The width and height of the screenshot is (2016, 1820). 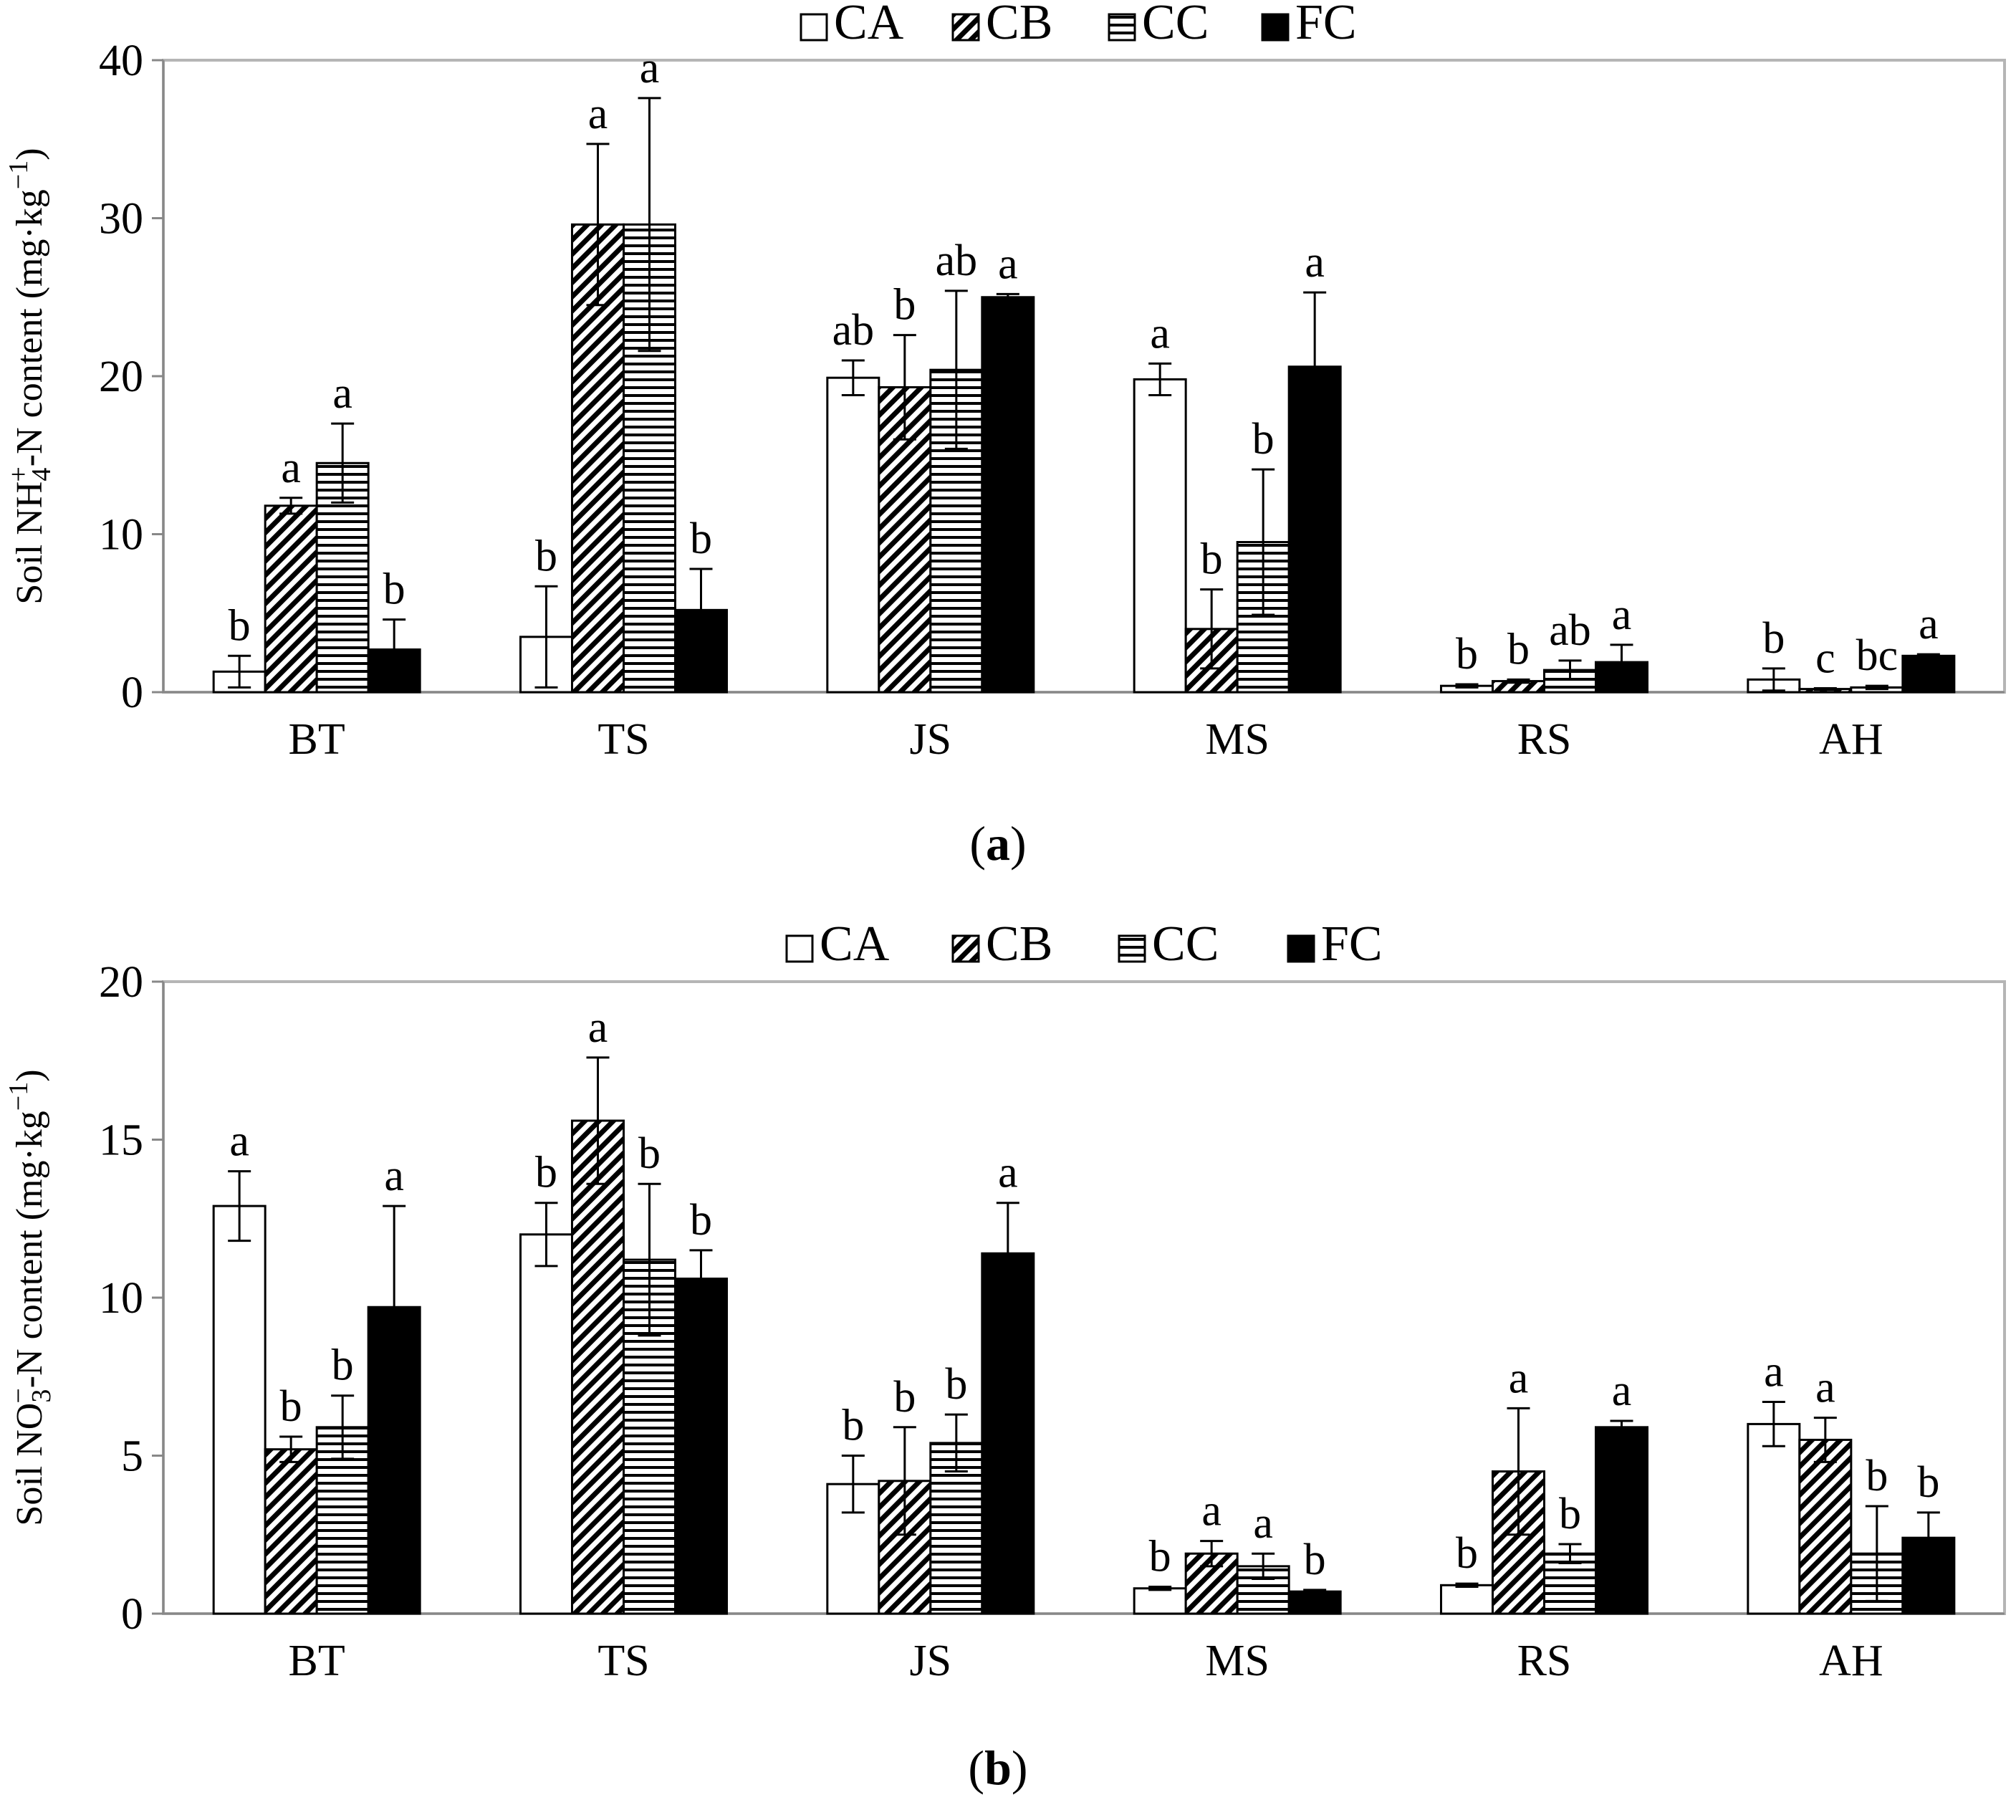 I want to click on bar-cb-ts, so click(x=598, y=1367).